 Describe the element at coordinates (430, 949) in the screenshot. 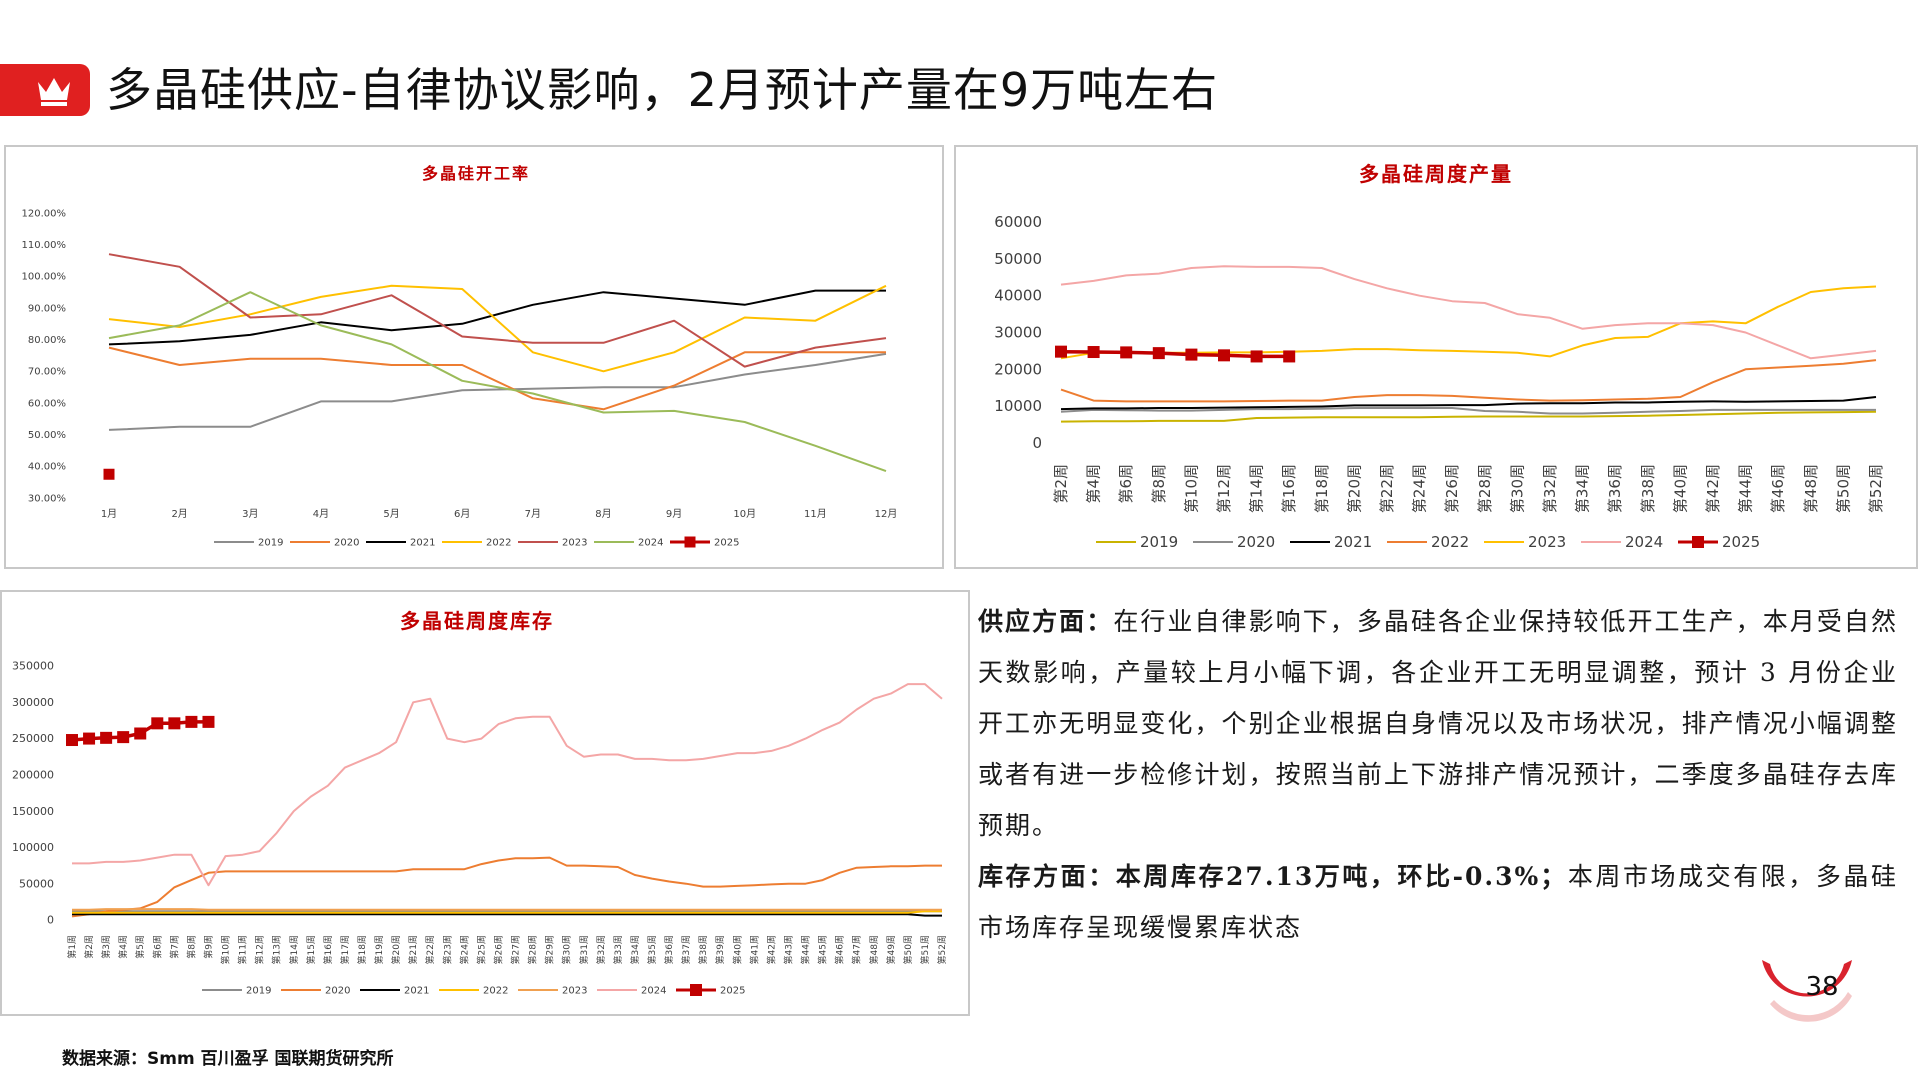

I see `x-tick-label: 第22周` at that location.